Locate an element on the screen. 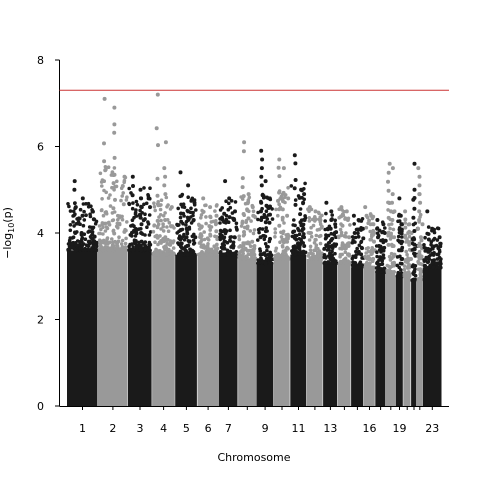 This screenshot has width=480, height=480. x-tick-label: 9 is located at coordinates (265, 428).